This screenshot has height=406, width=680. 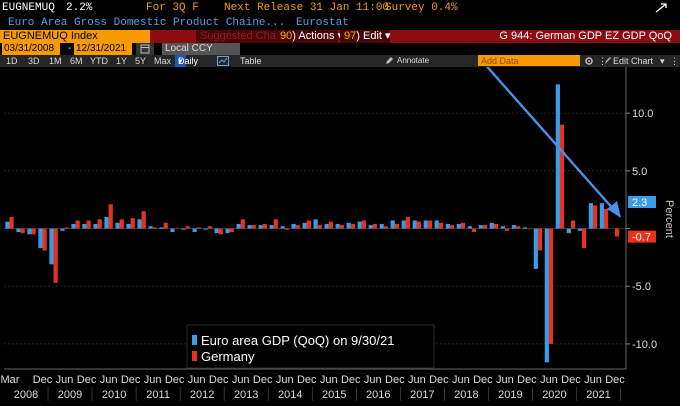 What do you see at coordinates (466, 395) in the screenshot?
I see `x-year-label: 2018` at bounding box center [466, 395].